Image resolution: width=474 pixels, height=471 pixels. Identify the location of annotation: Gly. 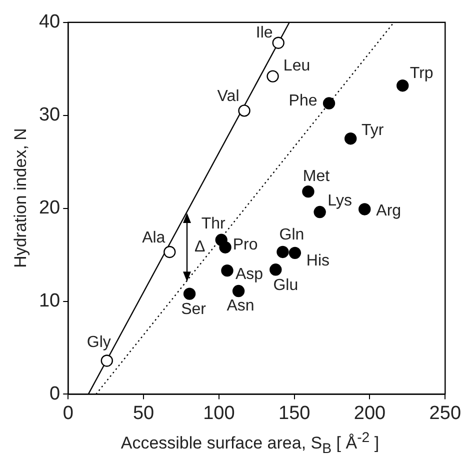
(98, 343).